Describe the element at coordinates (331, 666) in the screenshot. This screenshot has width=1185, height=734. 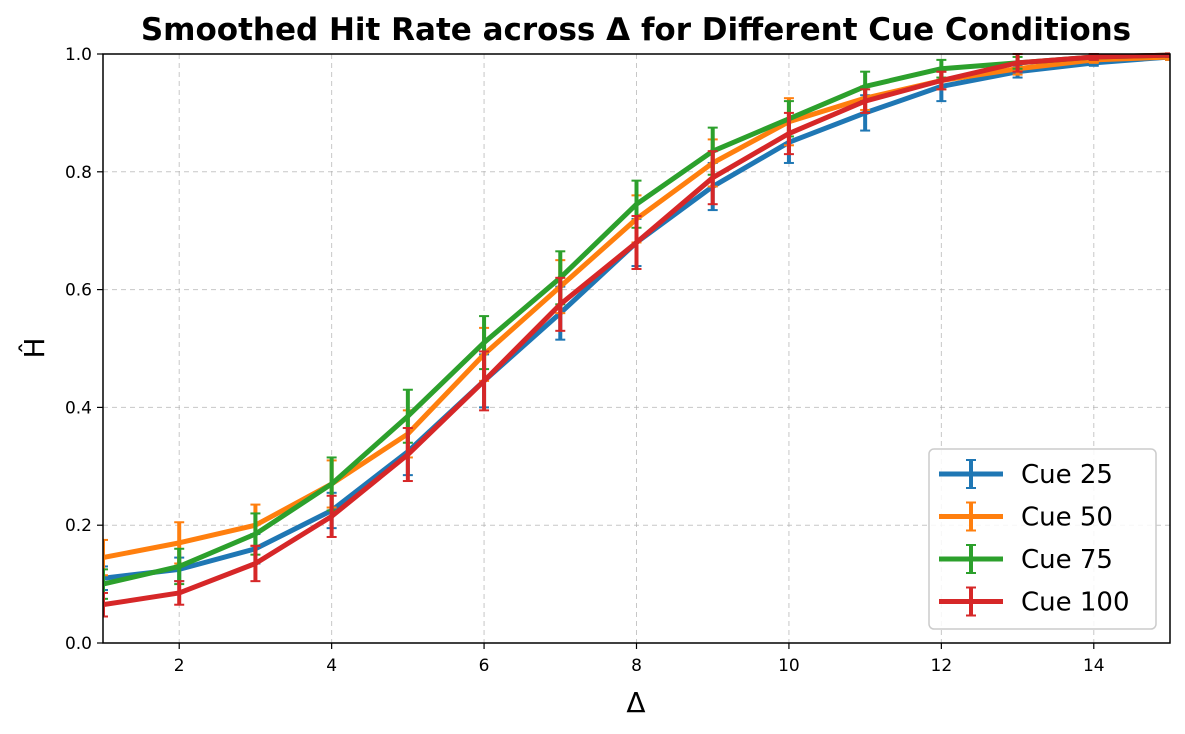
I see `x-tick-label: 4` at that location.